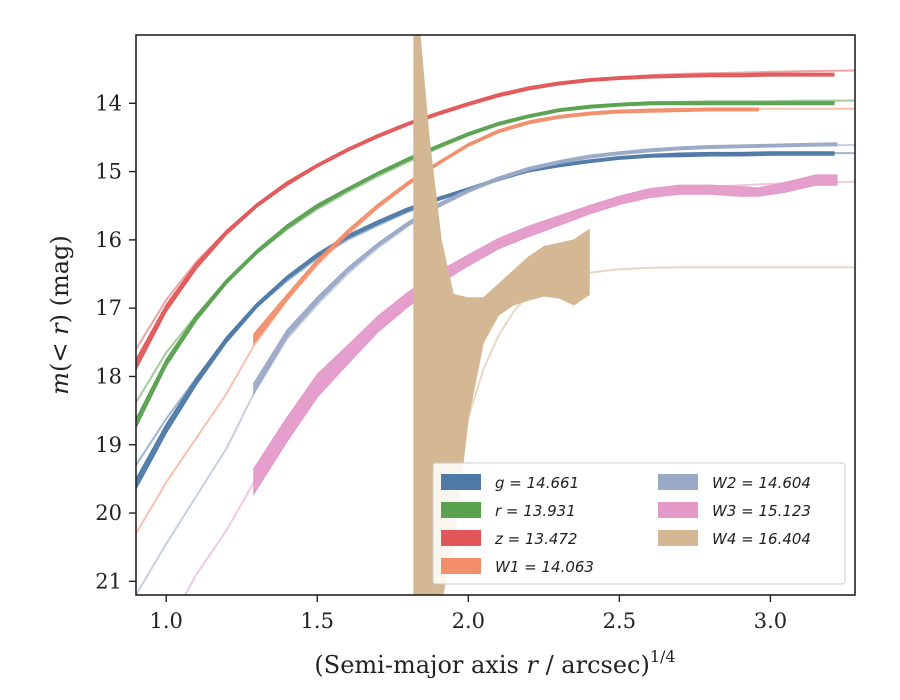 The height and width of the screenshot is (700, 900). What do you see at coordinates (317, 621) in the screenshot?
I see `x-tick-label: 1.5` at bounding box center [317, 621].